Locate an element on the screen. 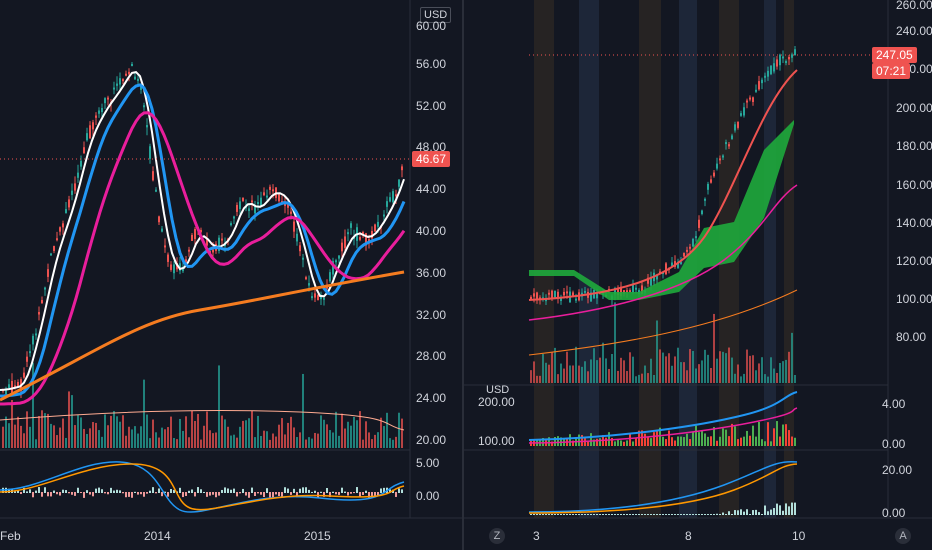 Image resolution: width=932 pixels, height=550 pixels. auto-scale-button: A is located at coordinates (903, 536).